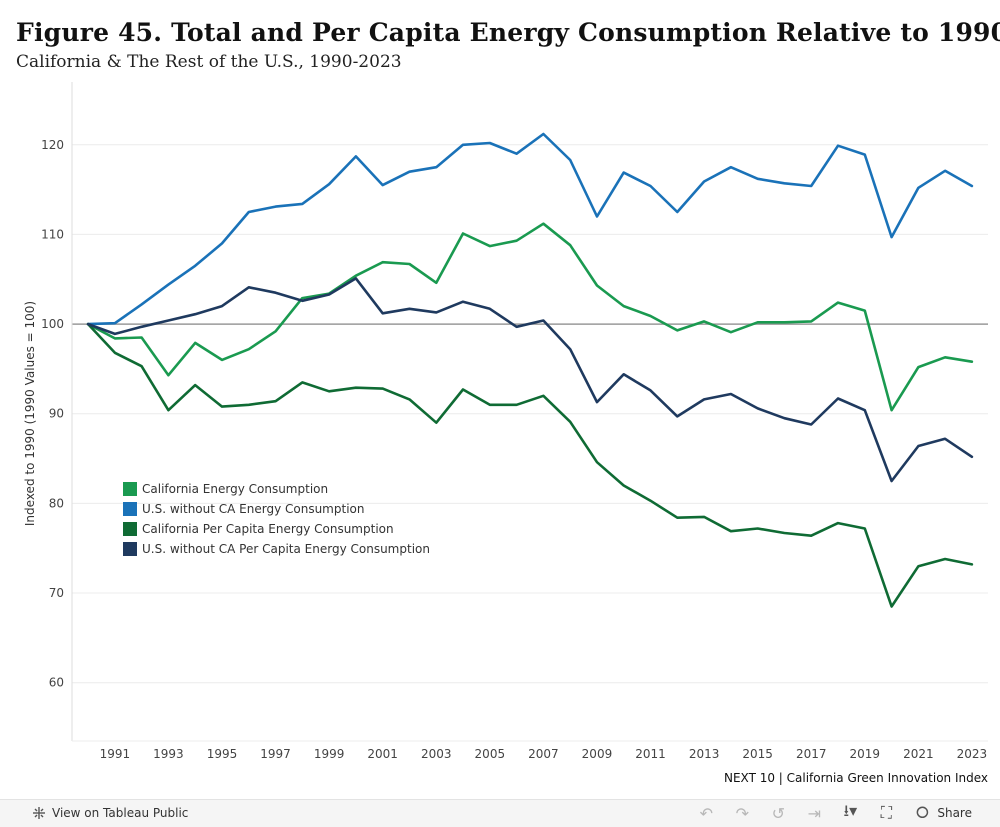 Image resolution: width=1000 pixels, height=827 pixels. What do you see at coordinates (811, 754) in the screenshot?
I see `x-tick-label: 2017` at bounding box center [811, 754].